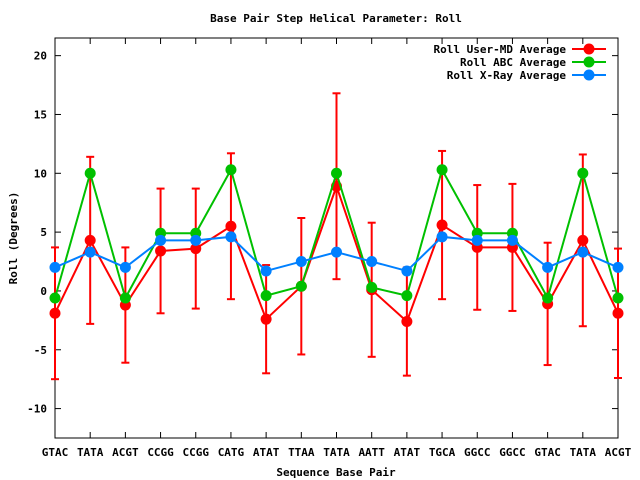  Describe the element at coordinates (371, 452) in the screenshot. I see `x-tick-label: AATT` at that location.